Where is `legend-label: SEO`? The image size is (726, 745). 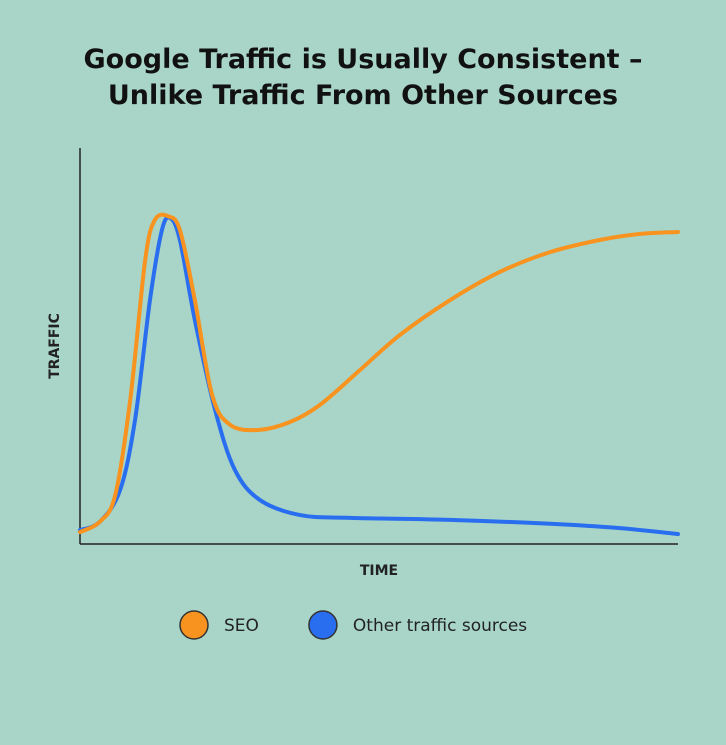
legend-label: SEO is located at coordinates (241, 626).